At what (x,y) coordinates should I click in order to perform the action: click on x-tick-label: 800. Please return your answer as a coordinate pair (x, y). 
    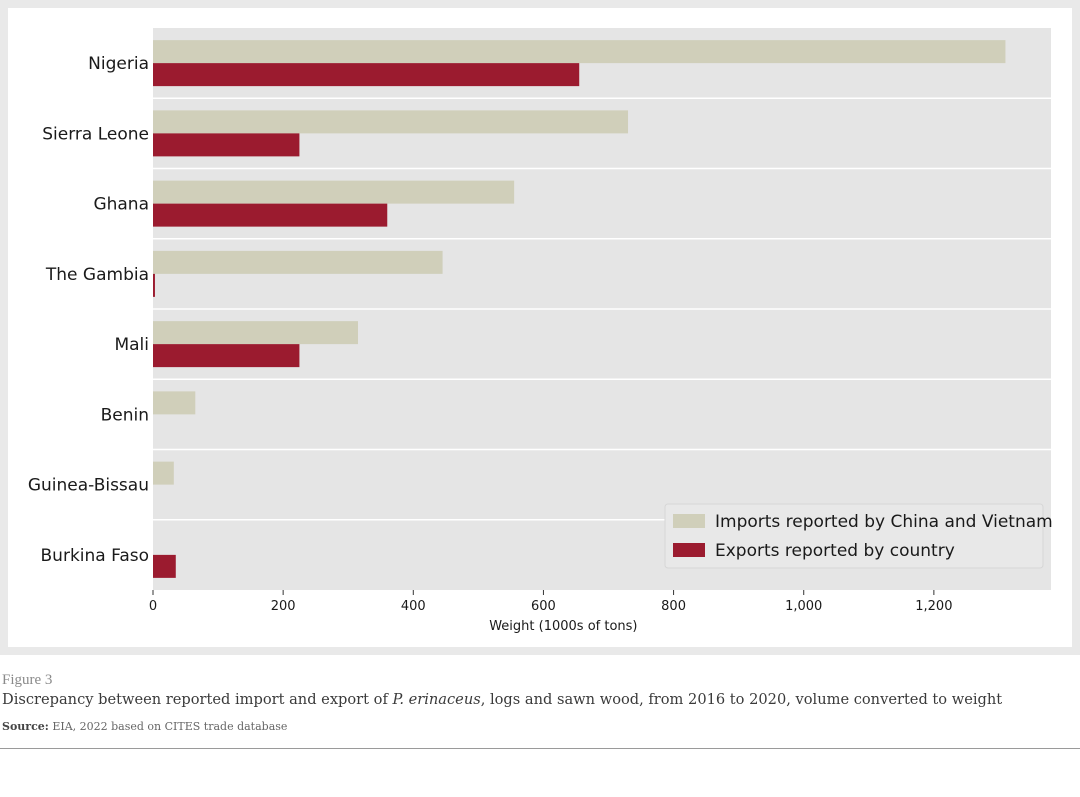
    Looking at the image, I should click on (673, 606).